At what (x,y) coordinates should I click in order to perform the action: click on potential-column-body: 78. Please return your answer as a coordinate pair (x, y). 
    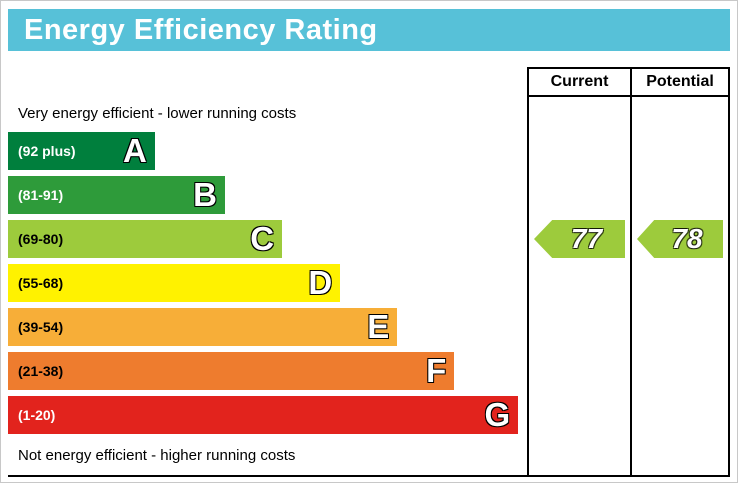
    Looking at the image, I should click on (680, 286).